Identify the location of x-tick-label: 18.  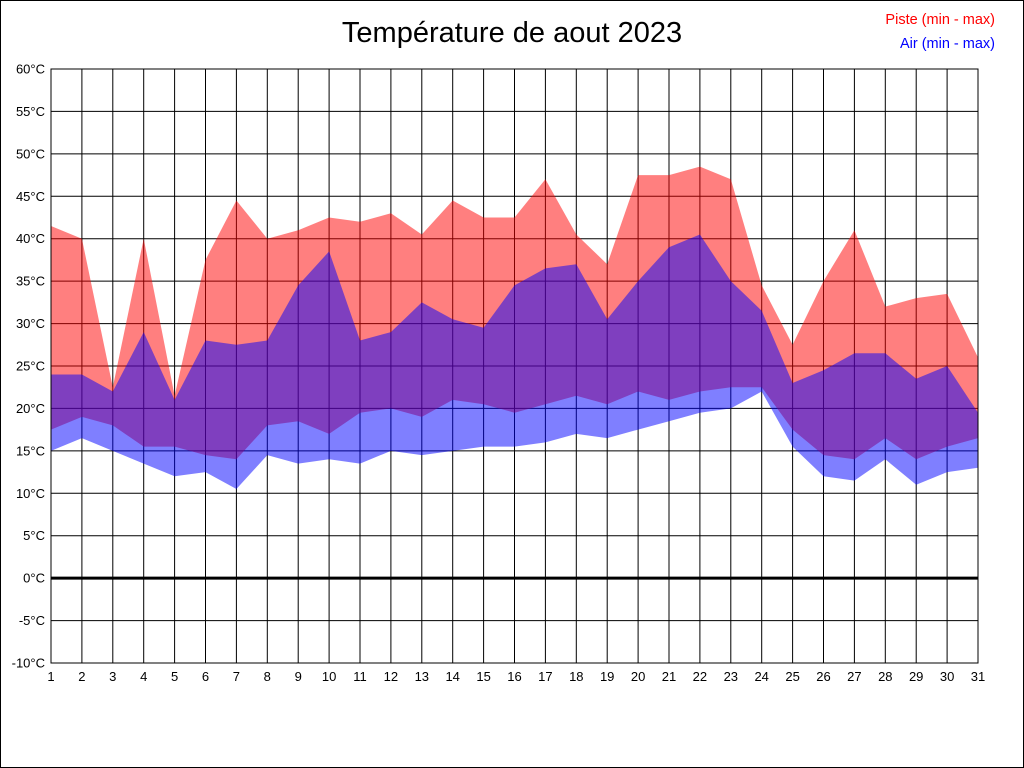
(576, 676).